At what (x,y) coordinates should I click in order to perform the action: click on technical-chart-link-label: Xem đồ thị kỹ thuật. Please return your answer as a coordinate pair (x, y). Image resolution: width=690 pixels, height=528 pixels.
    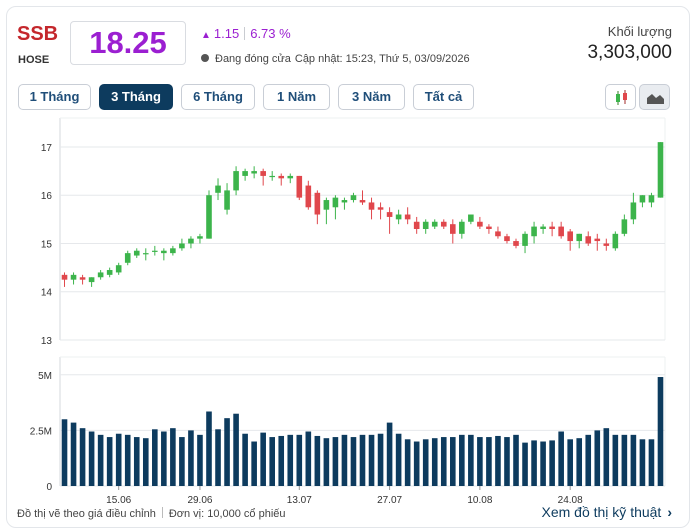
    Looking at the image, I should click on (601, 512).